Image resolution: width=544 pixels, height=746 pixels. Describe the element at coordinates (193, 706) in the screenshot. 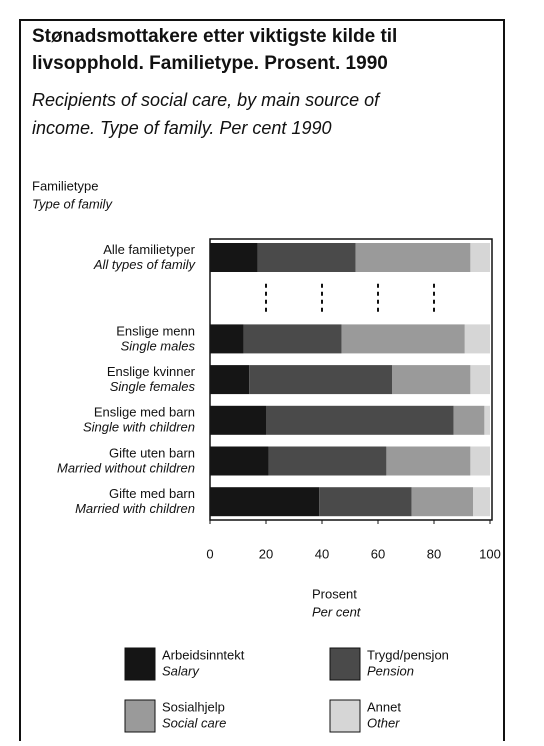

I see `legend-label: Sosialhjelp` at that location.